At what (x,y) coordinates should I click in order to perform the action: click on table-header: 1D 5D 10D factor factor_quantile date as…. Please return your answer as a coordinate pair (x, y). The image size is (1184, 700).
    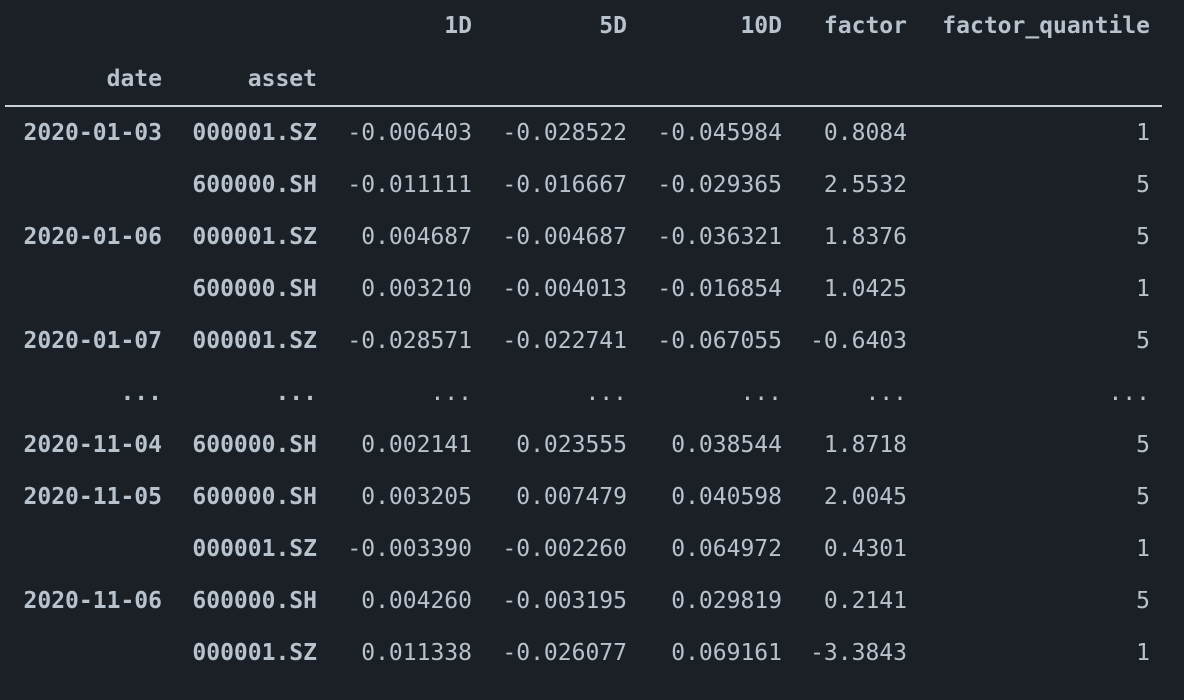
    Looking at the image, I should click on (583, 53).